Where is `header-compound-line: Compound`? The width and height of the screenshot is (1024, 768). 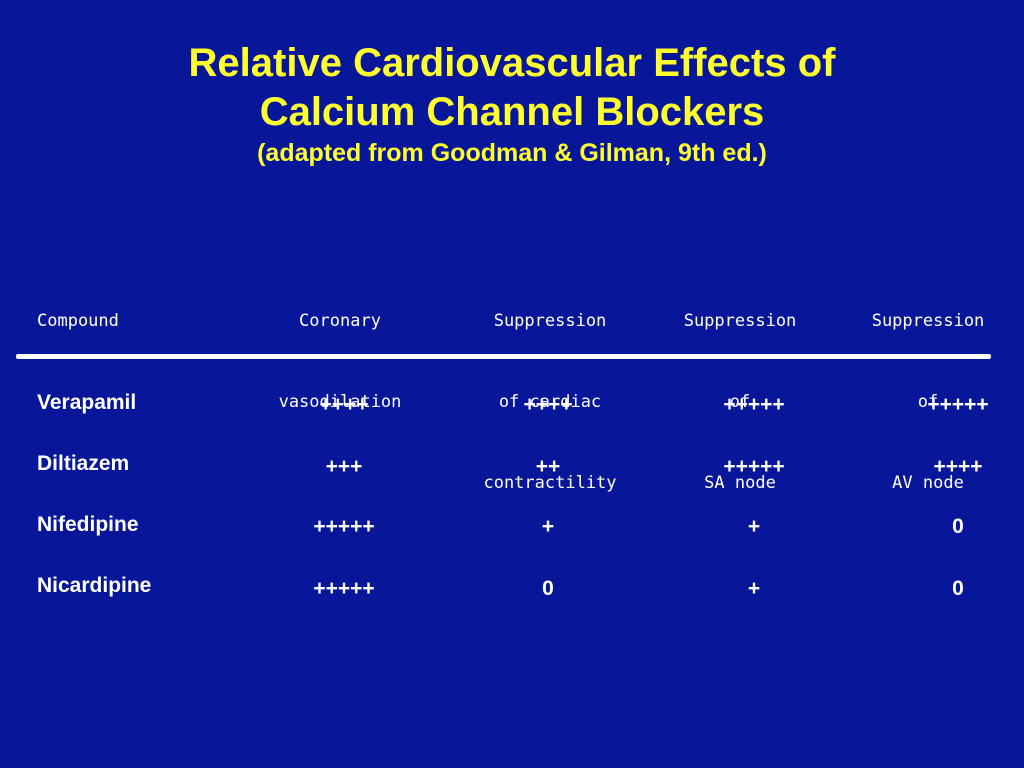
header-compound-line: Compound is located at coordinates (78, 321).